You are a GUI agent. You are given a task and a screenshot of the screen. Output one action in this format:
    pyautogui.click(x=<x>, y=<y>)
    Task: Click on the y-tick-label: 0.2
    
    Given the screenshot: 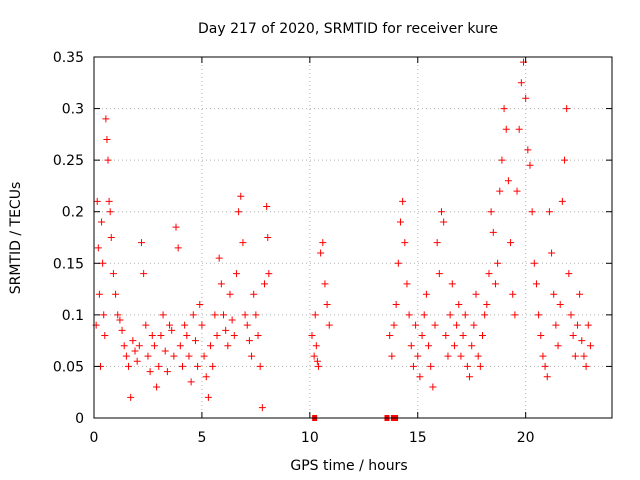 What is the action you would take?
    pyautogui.click(x=73, y=213)
    